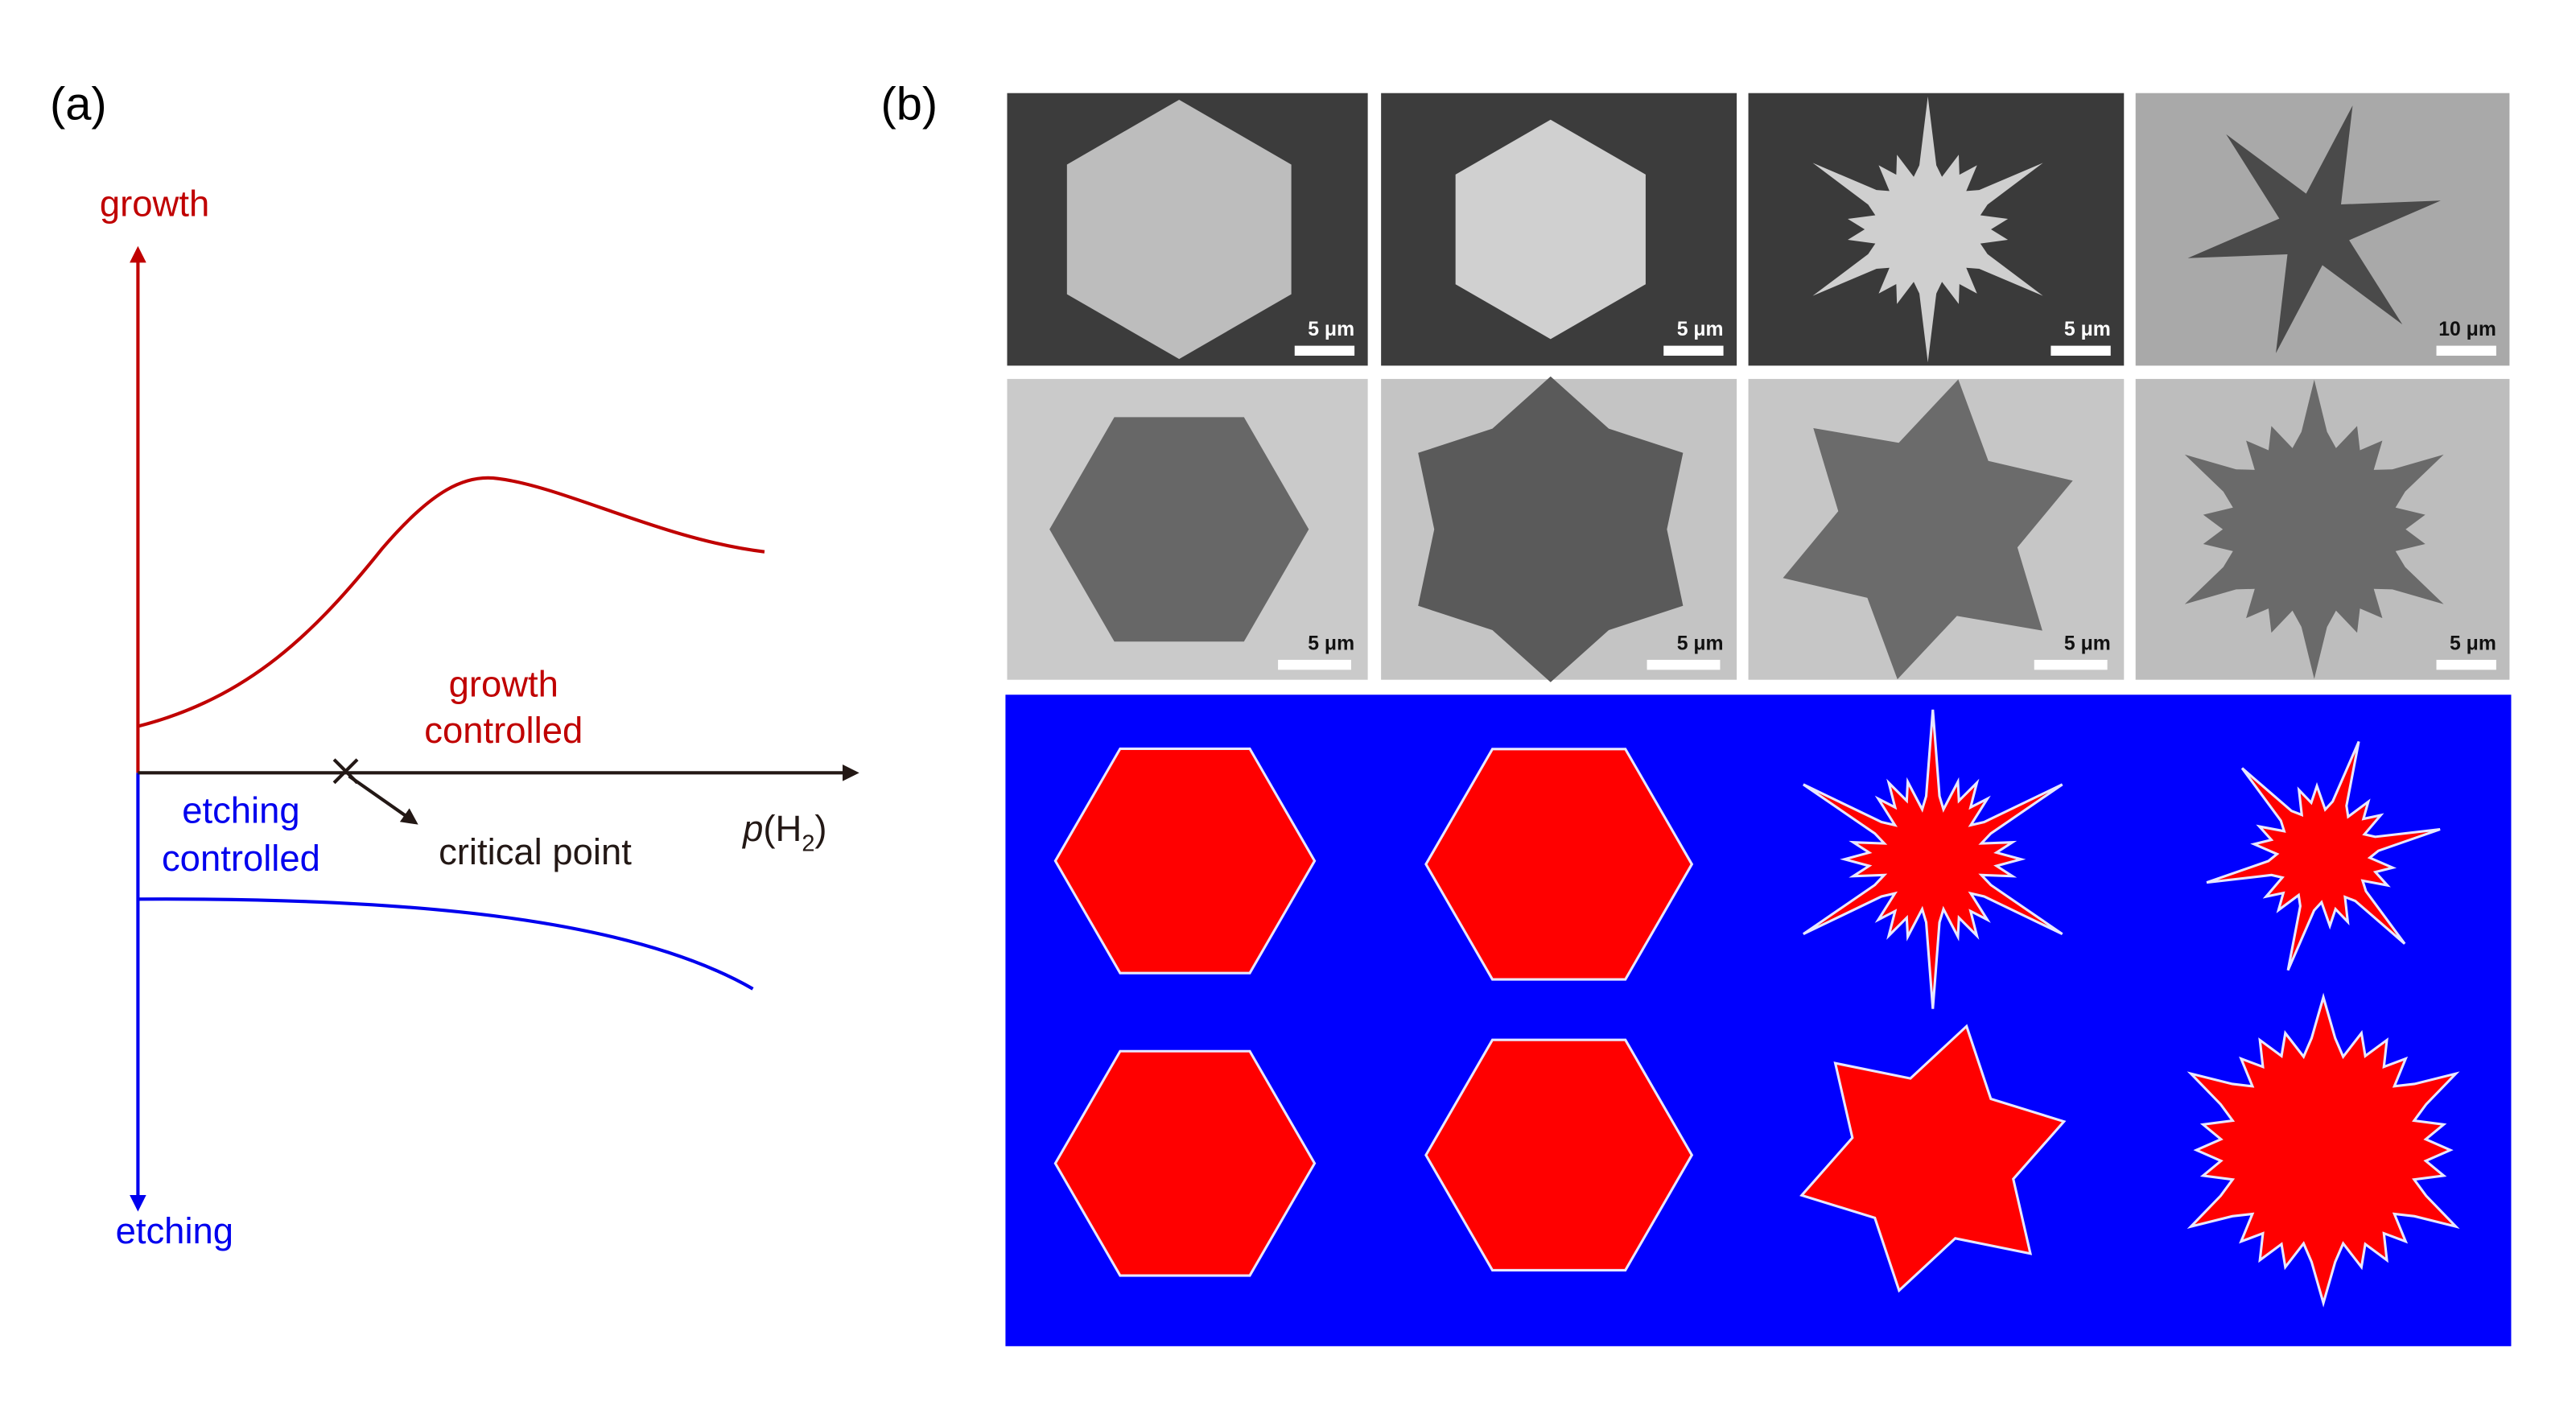  What do you see at coordinates (820, 828) in the screenshot?
I see `x-label-close: )` at bounding box center [820, 828].